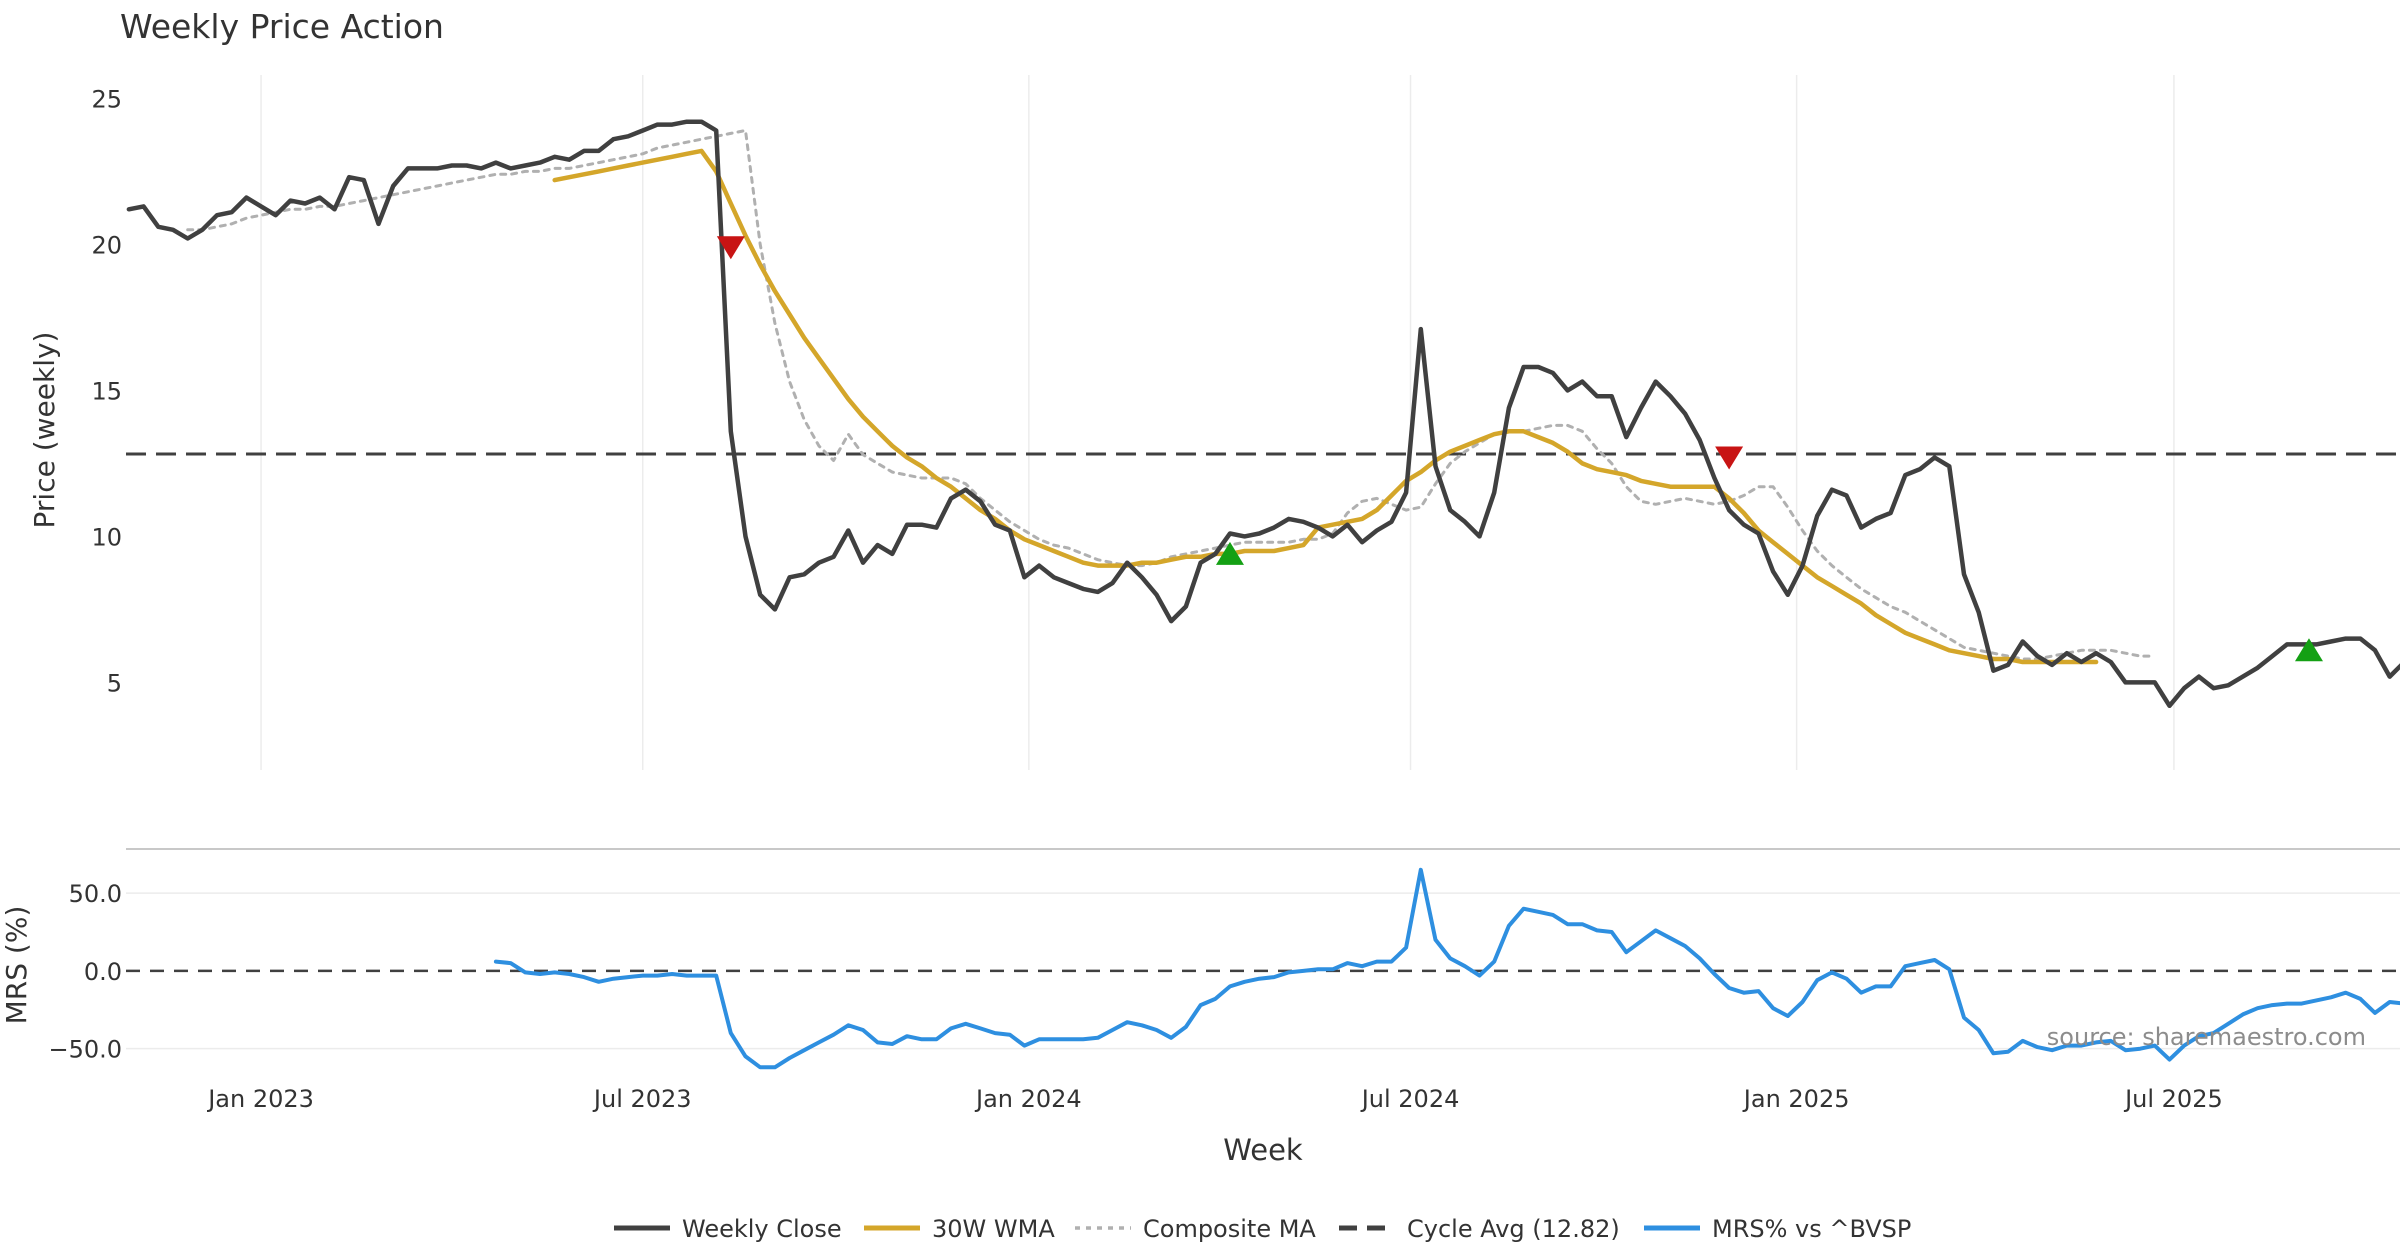  Describe the element at coordinates (1410, 1099) in the screenshot. I see `x-tick-label: Jul 2024` at that location.